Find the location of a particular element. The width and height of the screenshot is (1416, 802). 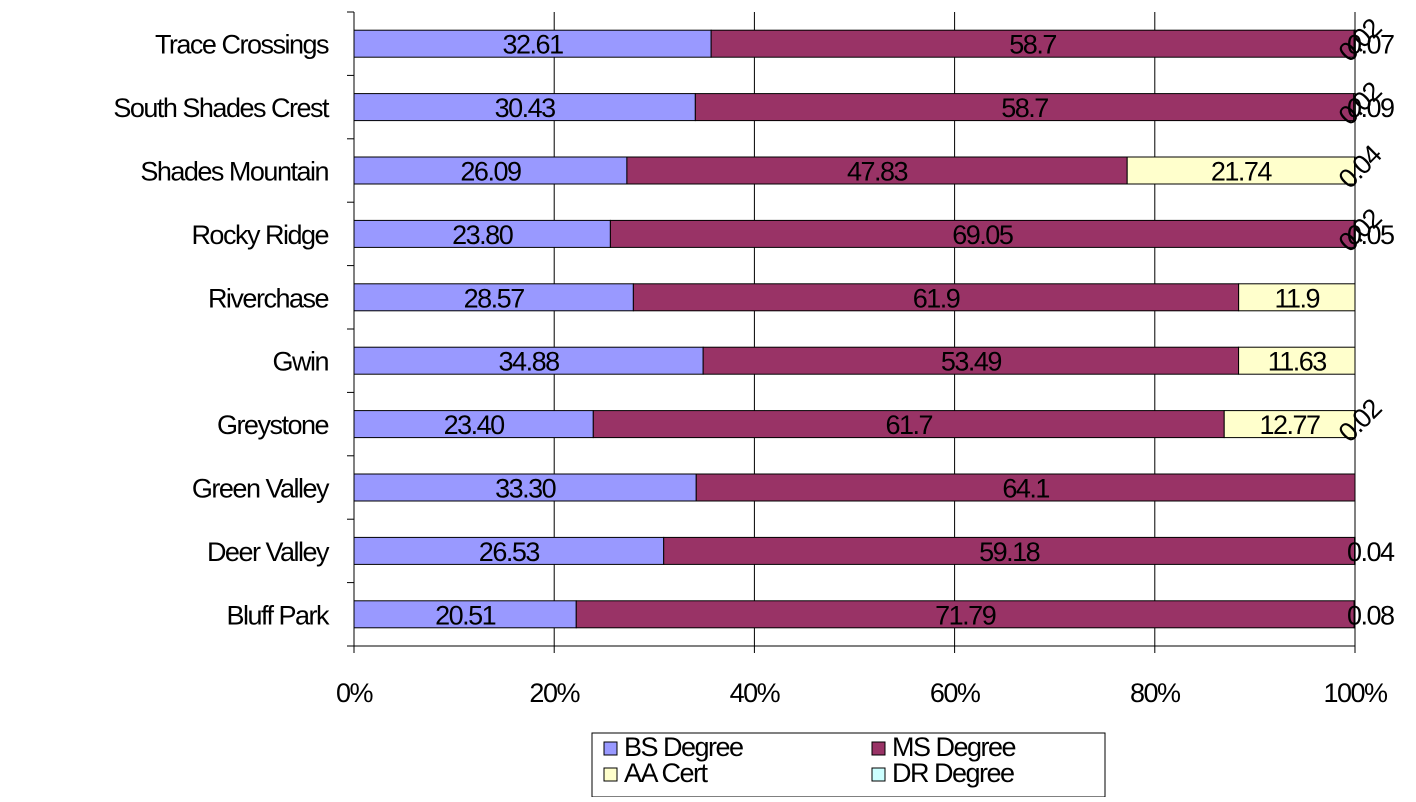

legend-label: MS Degree is located at coordinates (954, 747).